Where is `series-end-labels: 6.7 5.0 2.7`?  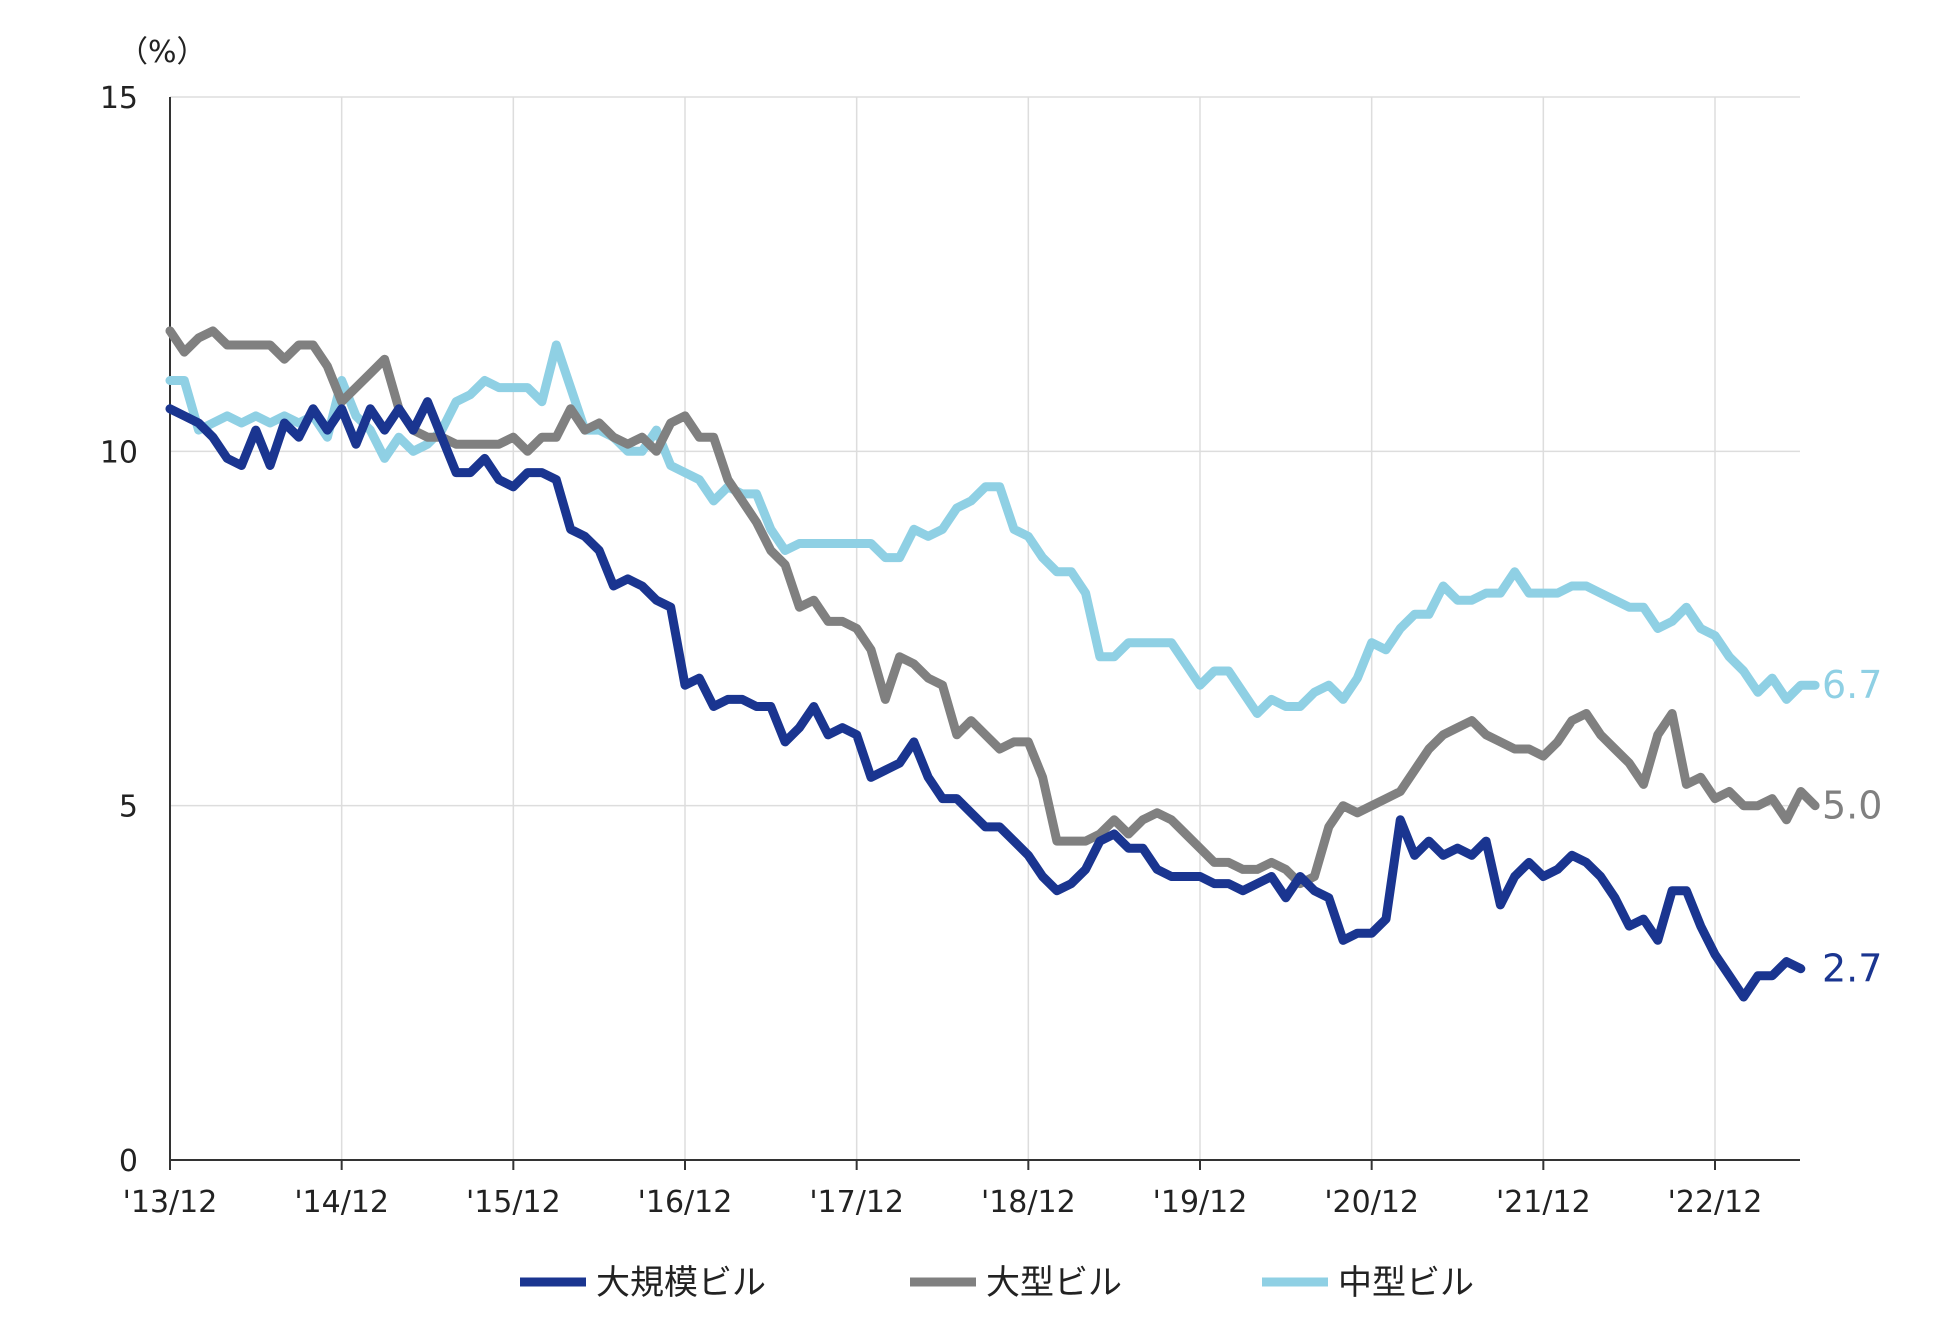 series-end-labels: 6.7 5.0 2.7 is located at coordinates (1852, 826).